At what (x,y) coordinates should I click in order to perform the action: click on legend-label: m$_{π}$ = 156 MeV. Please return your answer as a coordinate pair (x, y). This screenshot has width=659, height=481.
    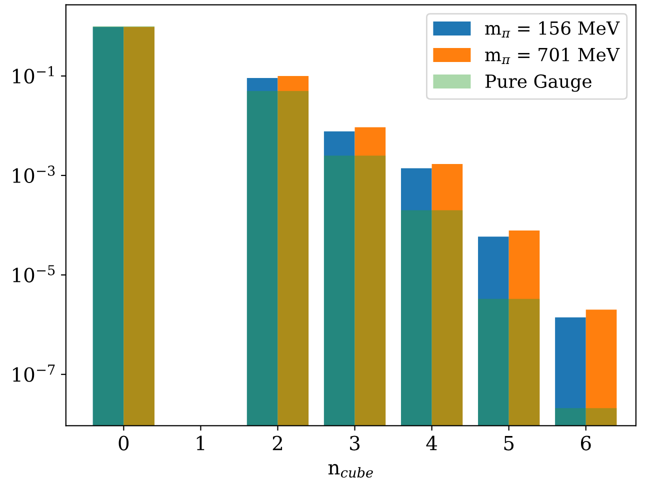
    Looking at the image, I should click on (552, 29).